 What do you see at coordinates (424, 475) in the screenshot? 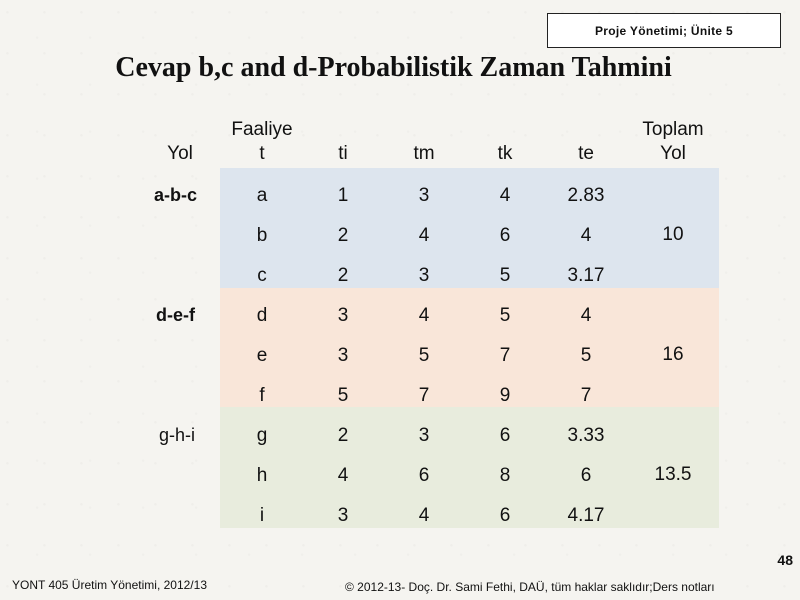
I see `cell-tm: 6` at bounding box center [424, 475].